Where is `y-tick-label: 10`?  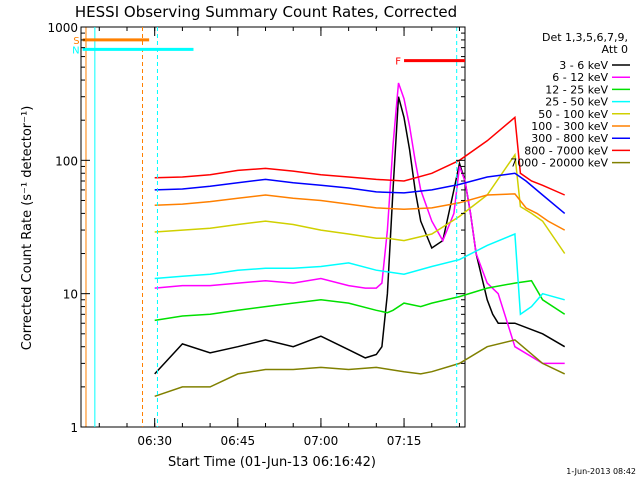
y-tick-label: 10 is located at coordinates (70, 295).